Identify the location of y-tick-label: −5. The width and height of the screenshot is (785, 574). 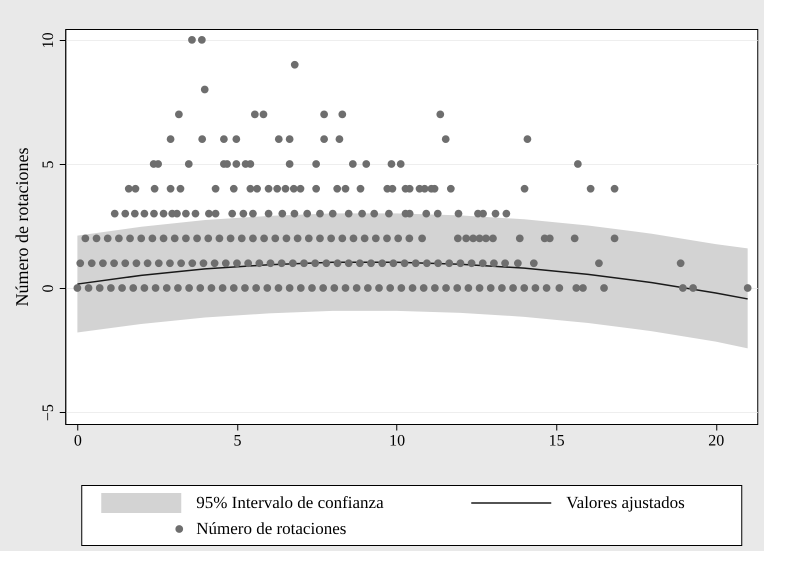
(48, 413).